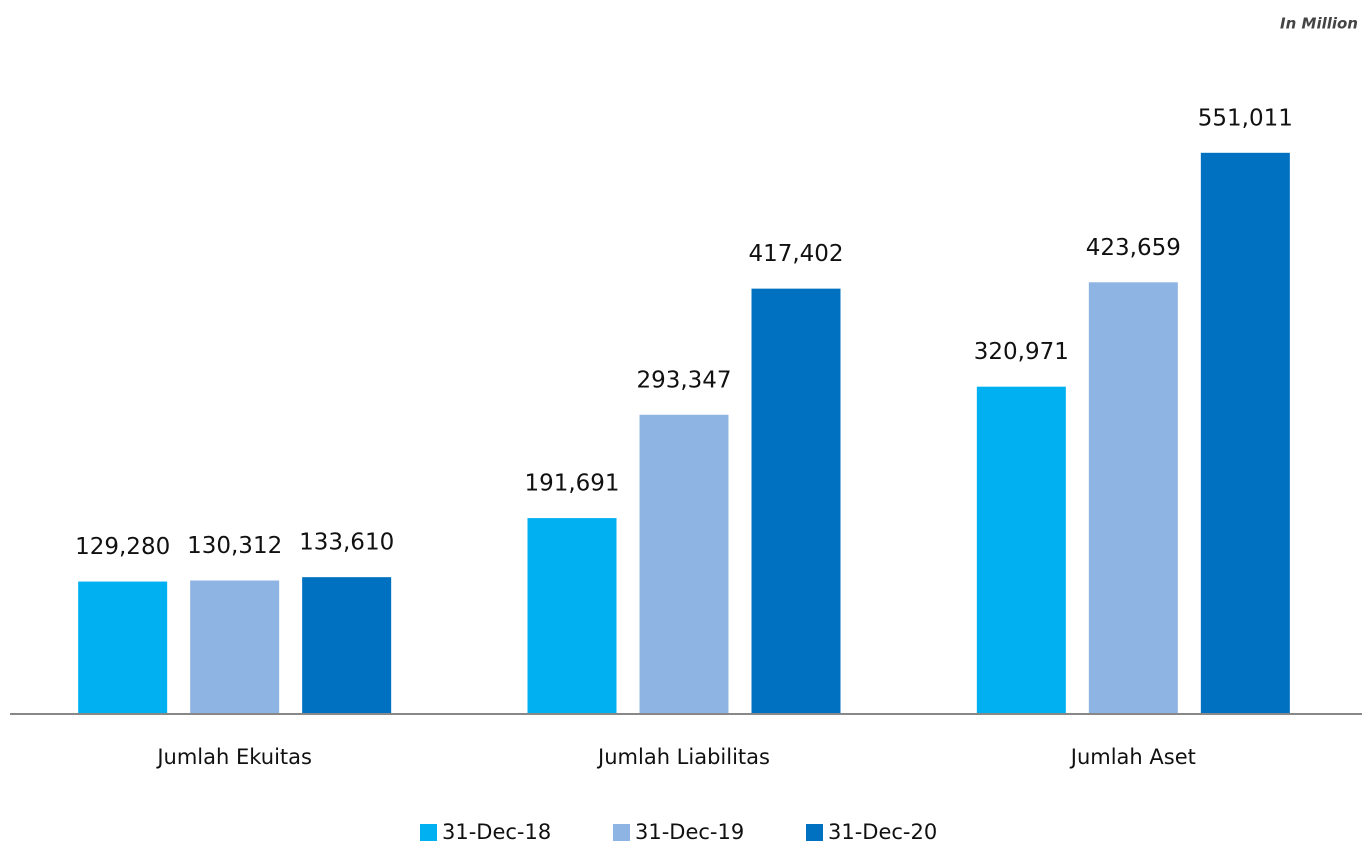  Describe the element at coordinates (795, 254) in the screenshot. I see `data-label: 417,402` at that location.